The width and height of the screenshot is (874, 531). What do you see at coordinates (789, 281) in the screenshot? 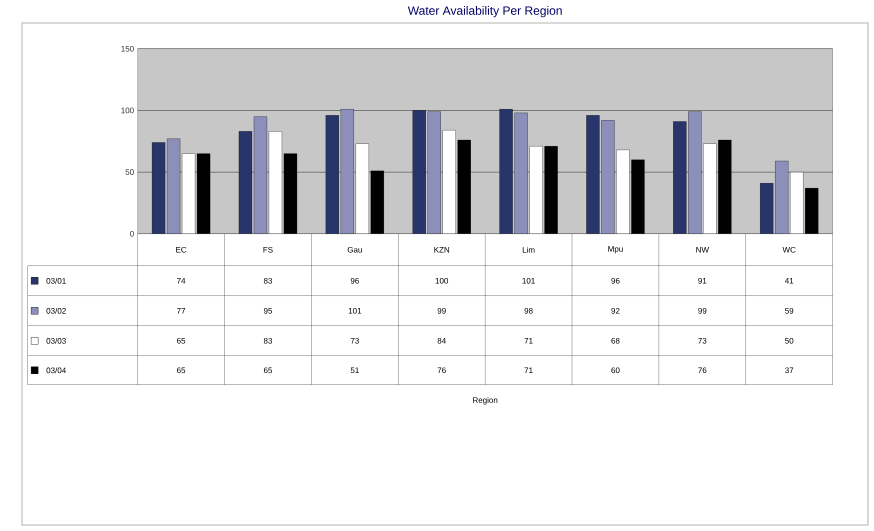
I see `data-label: 41` at bounding box center [789, 281].